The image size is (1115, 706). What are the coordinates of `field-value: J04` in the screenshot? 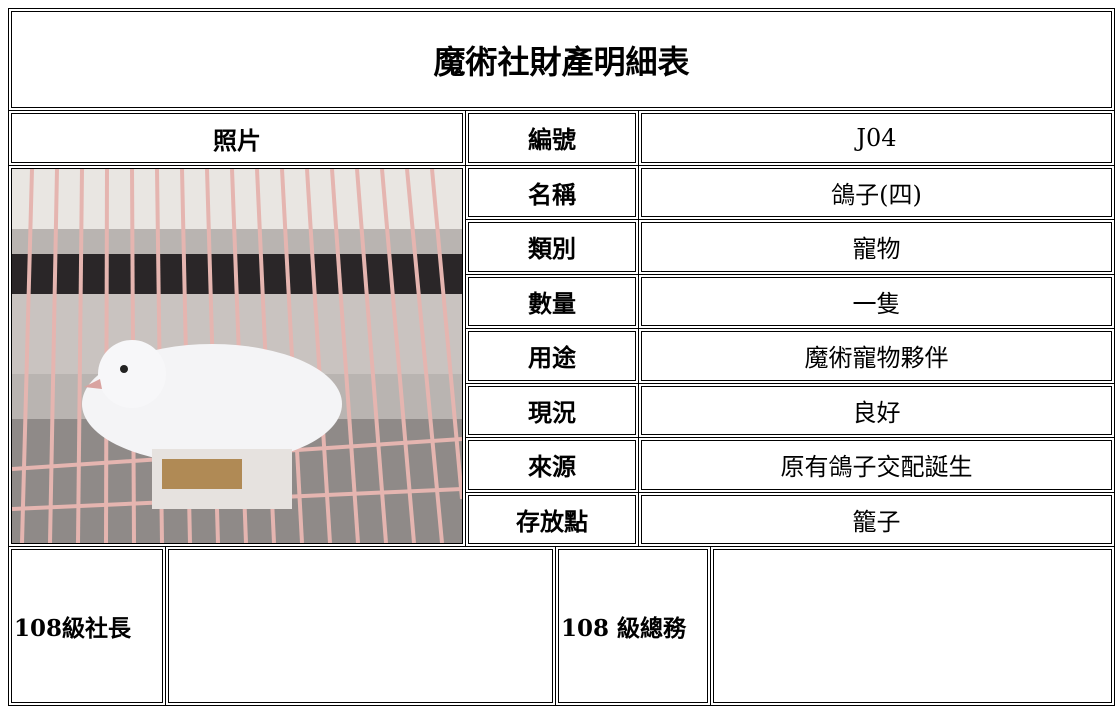 It's located at (876, 138).